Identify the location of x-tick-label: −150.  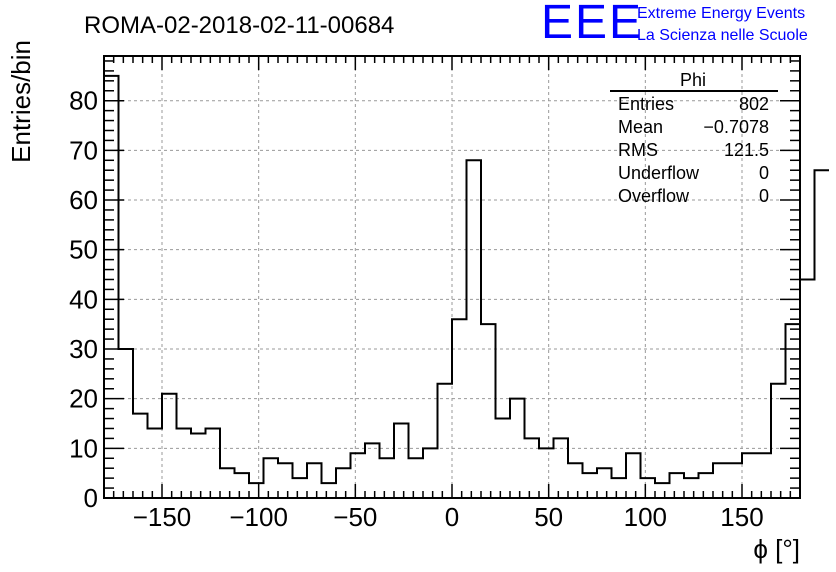
(162, 517).